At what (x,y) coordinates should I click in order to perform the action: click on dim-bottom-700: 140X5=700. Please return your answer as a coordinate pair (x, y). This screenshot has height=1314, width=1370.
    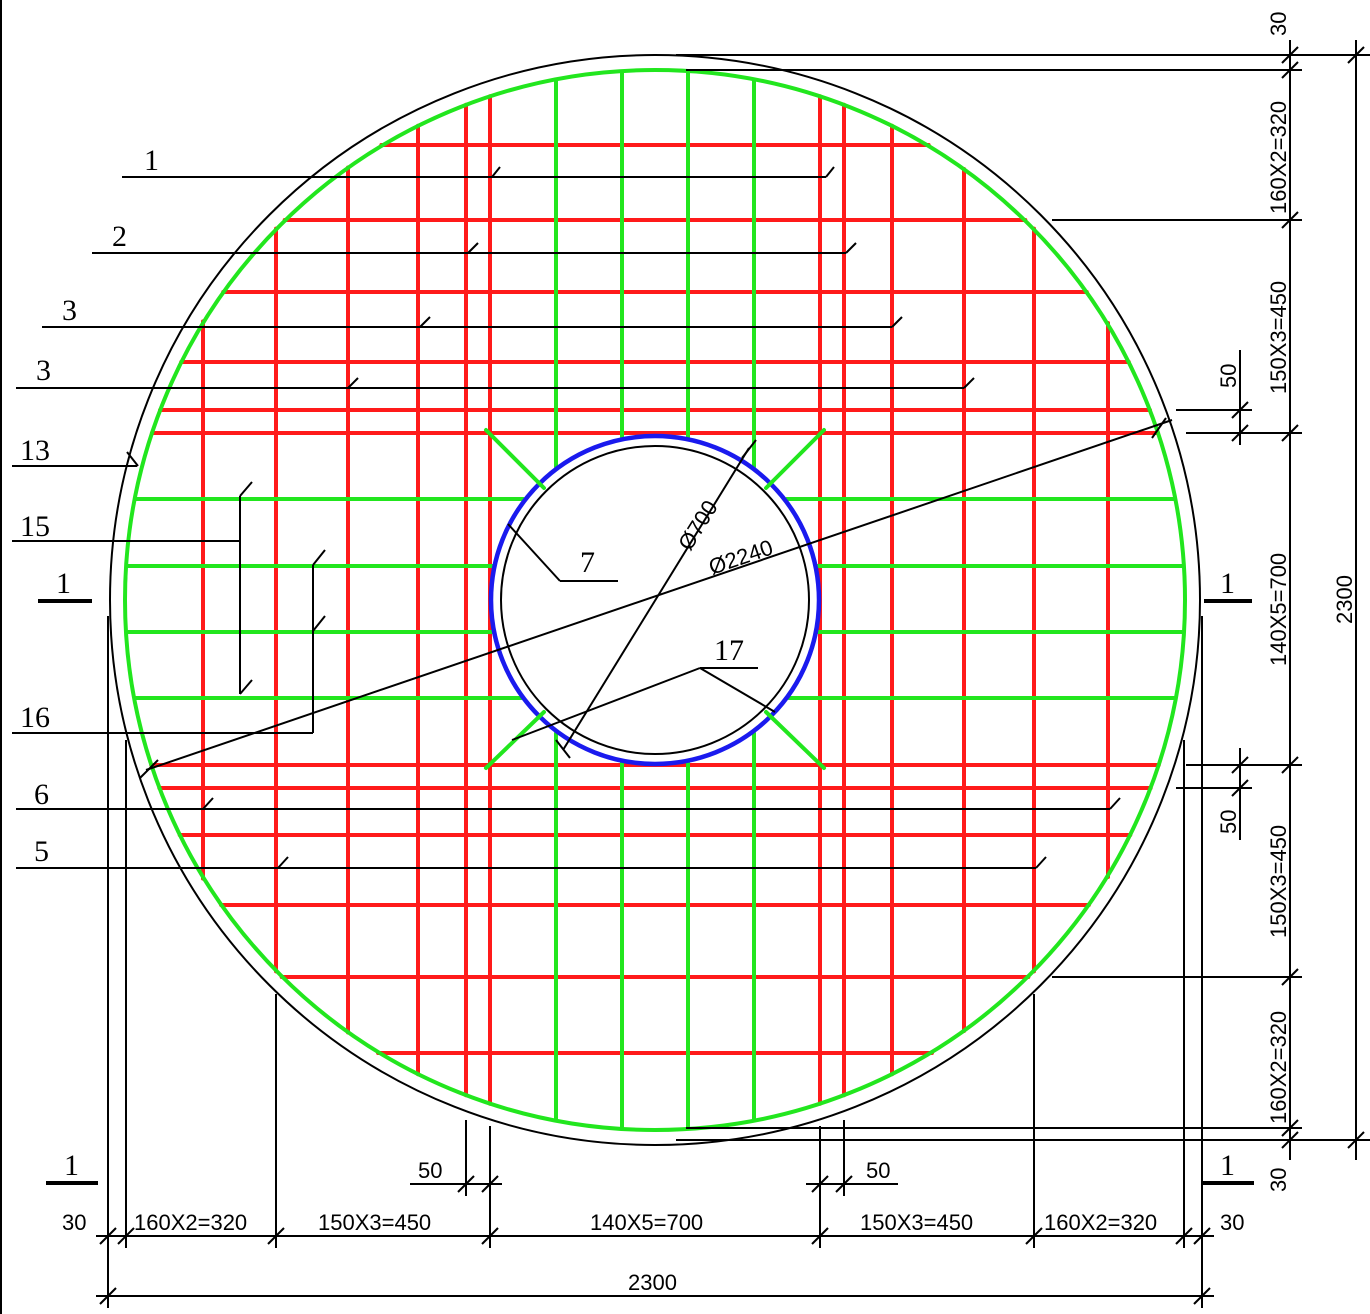
    Looking at the image, I should click on (646, 1222).